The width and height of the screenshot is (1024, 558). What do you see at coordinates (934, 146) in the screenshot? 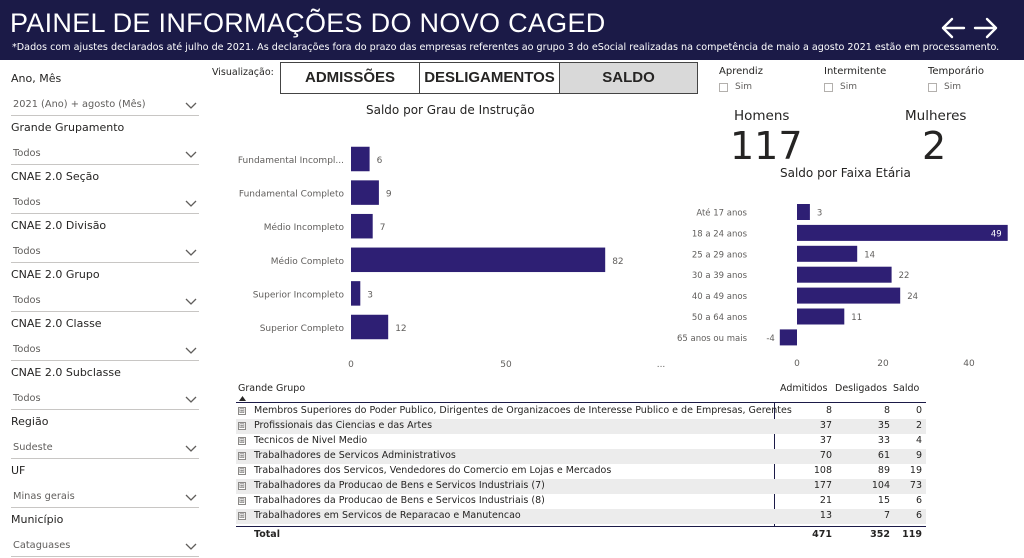
I see `mulheres-value: 2` at bounding box center [934, 146].